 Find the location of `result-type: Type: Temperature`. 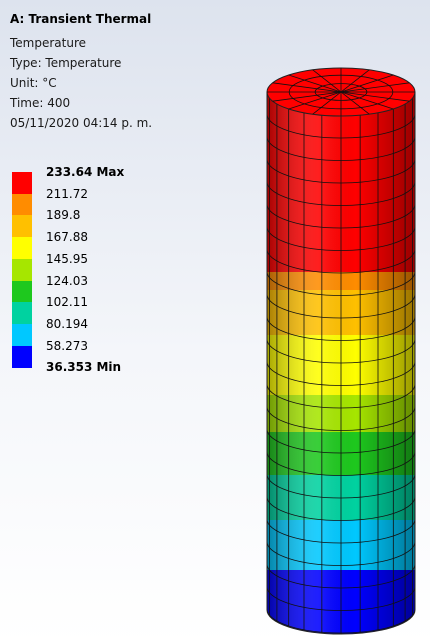

result-type: Type: Temperature is located at coordinates (66, 63).